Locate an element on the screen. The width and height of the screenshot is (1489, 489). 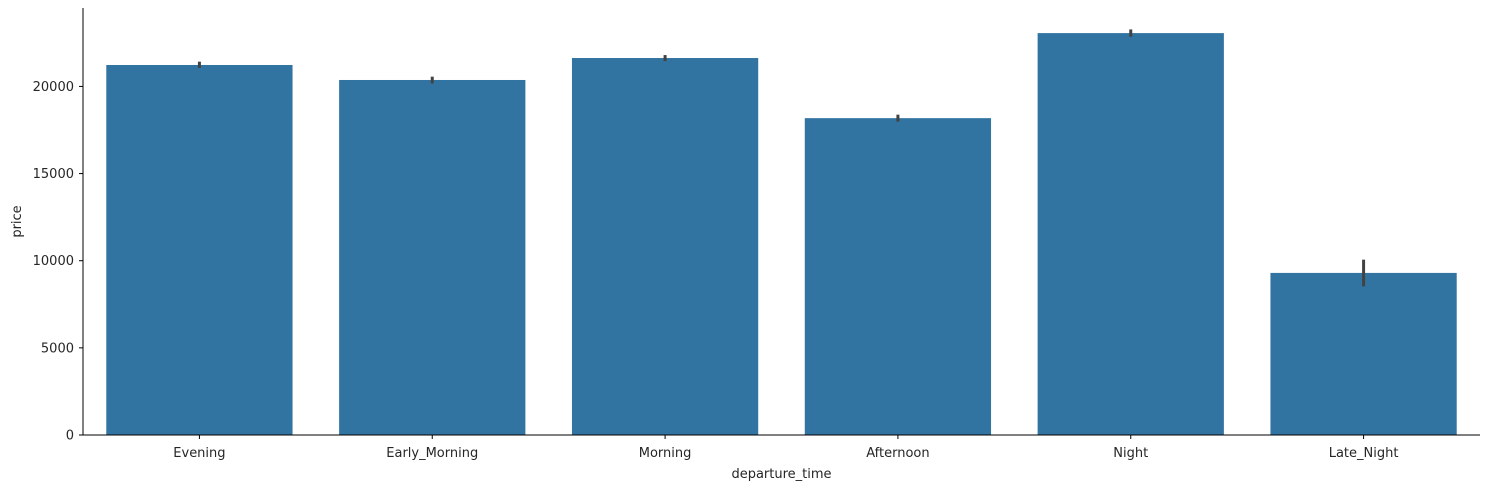
bar-evening is located at coordinates (199, 250).